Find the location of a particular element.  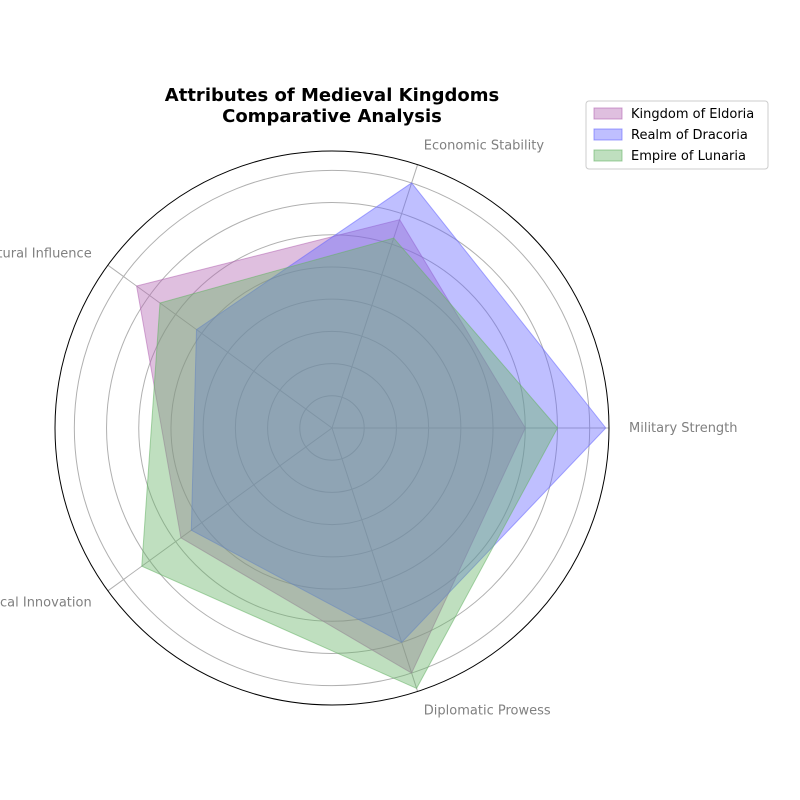

chart-title-line: Attributes of Medieval Kingdoms is located at coordinates (332, 95).